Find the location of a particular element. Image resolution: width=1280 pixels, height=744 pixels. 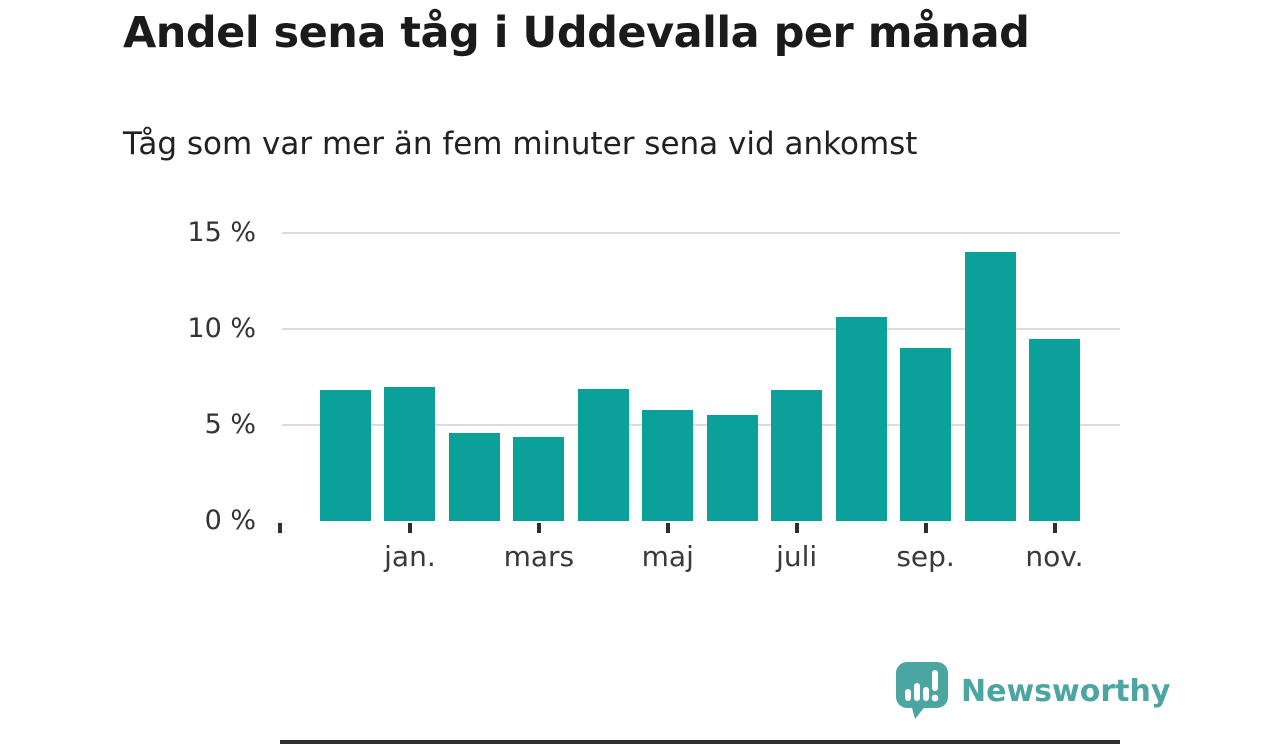

bar-juli is located at coordinates (797, 455).